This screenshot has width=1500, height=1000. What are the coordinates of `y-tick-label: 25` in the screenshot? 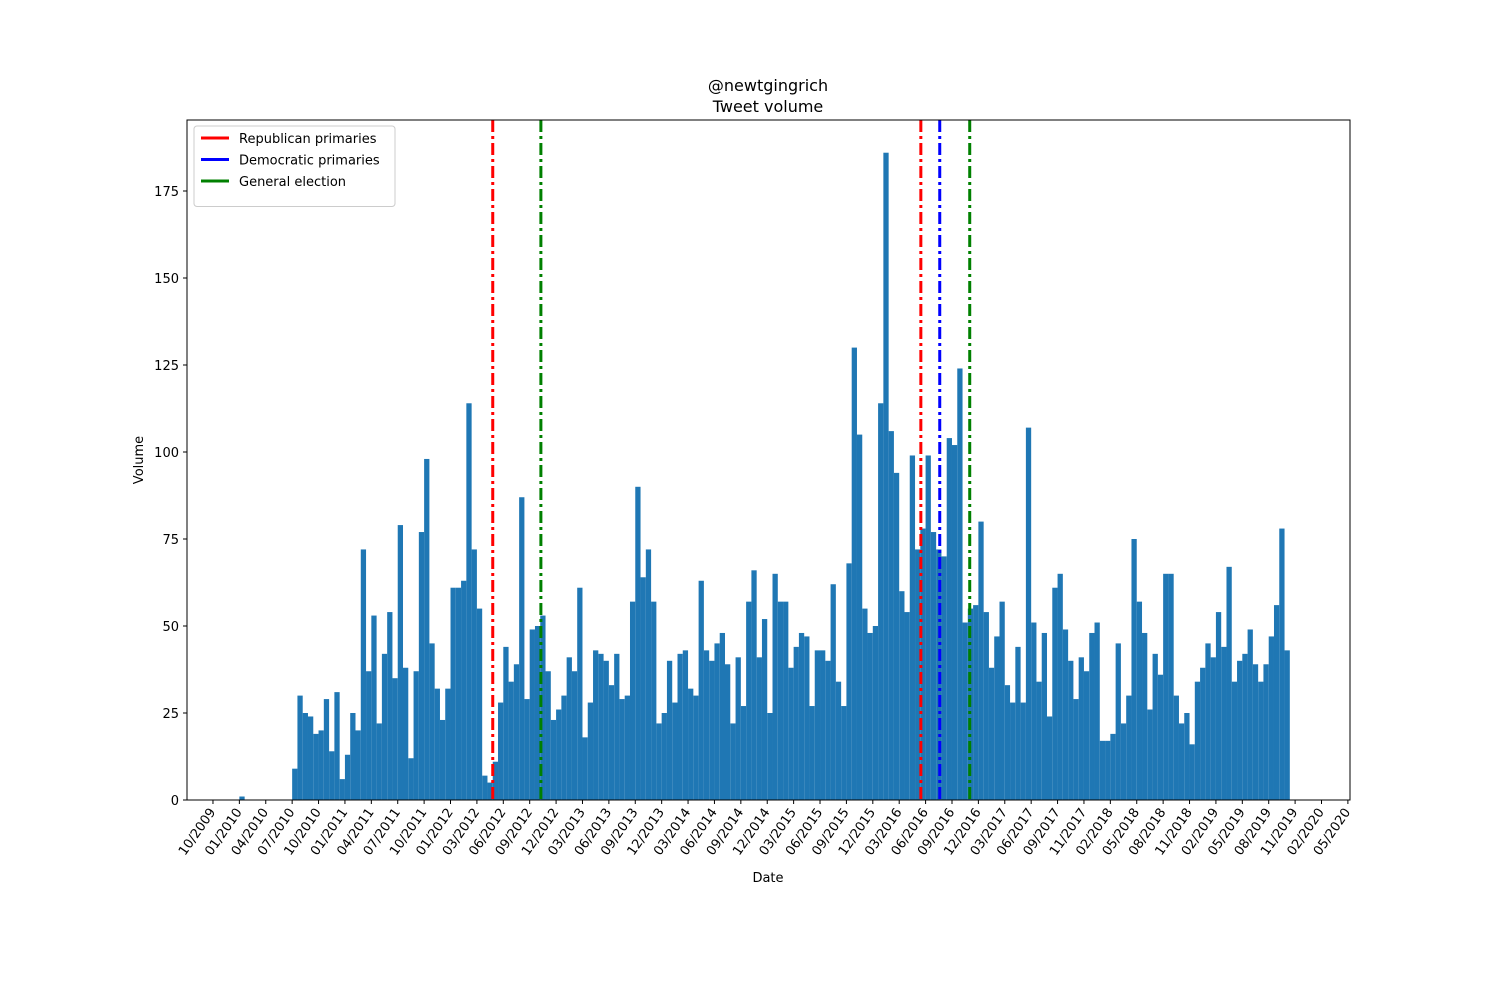 It's located at (170, 714).